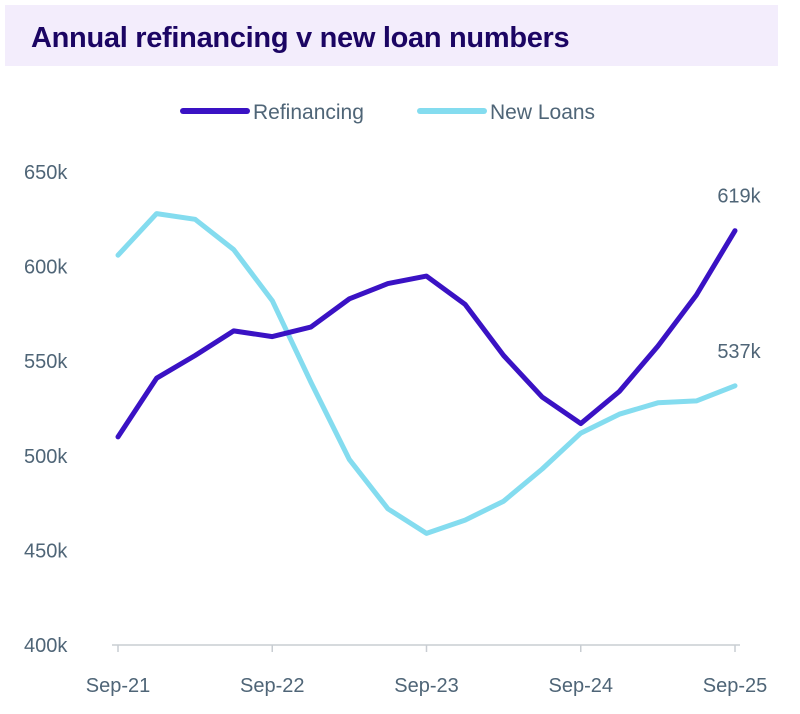  What do you see at coordinates (300, 38) in the screenshot?
I see `chart-title: Annual refinancing v new loan numbers` at bounding box center [300, 38].